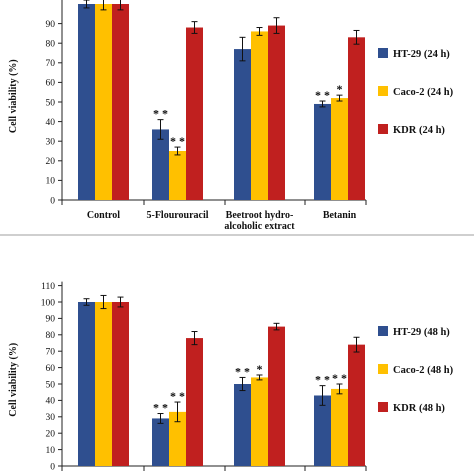 The width and height of the screenshot is (474, 474). Describe the element at coordinates (423, 370) in the screenshot. I see `legend-label: Caco-2 (48 h)` at that location.